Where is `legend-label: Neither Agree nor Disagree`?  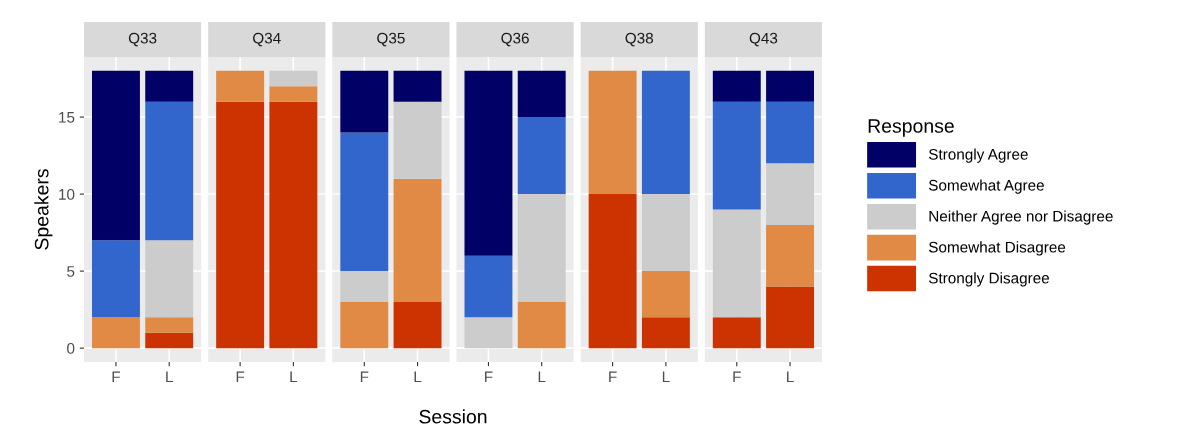 legend-label: Neither Agree nor Disagree is located at coordinates (1021, 217).